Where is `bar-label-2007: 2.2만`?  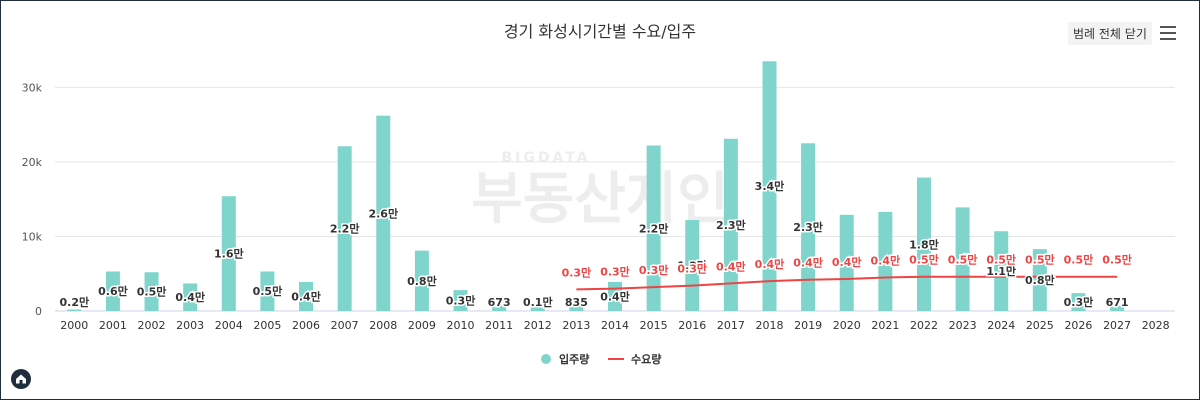 bar-label-2007: 2.2만 is located at coordinates (345, 229).